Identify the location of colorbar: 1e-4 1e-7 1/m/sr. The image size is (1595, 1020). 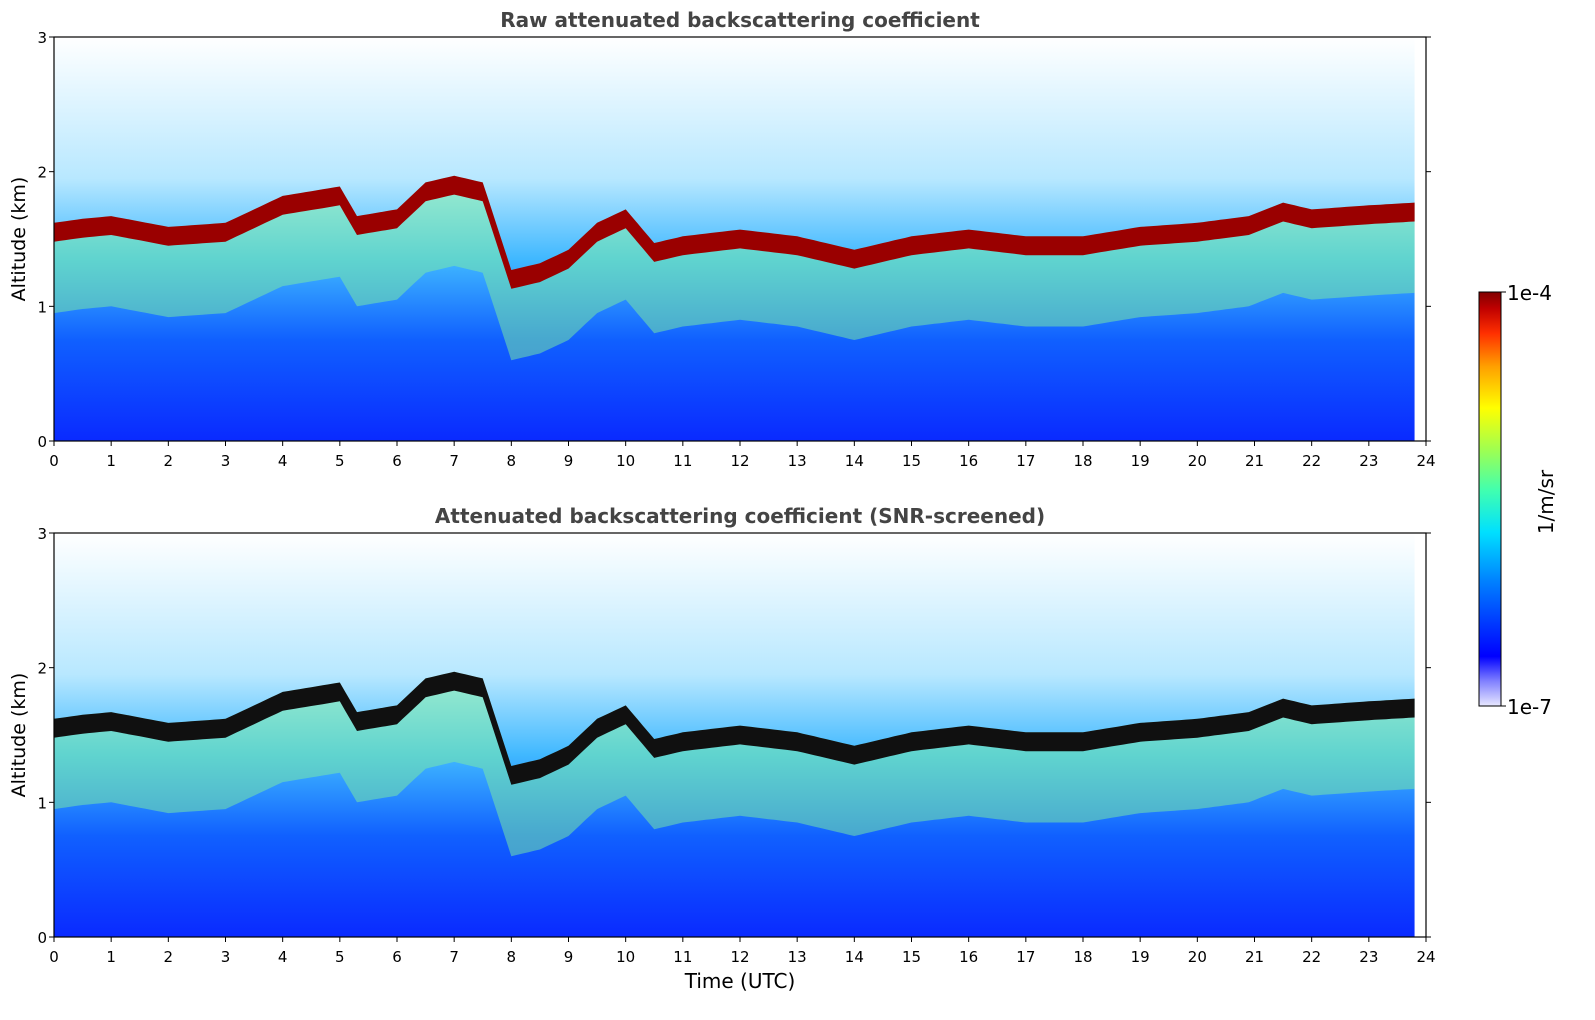
(1518, 500).